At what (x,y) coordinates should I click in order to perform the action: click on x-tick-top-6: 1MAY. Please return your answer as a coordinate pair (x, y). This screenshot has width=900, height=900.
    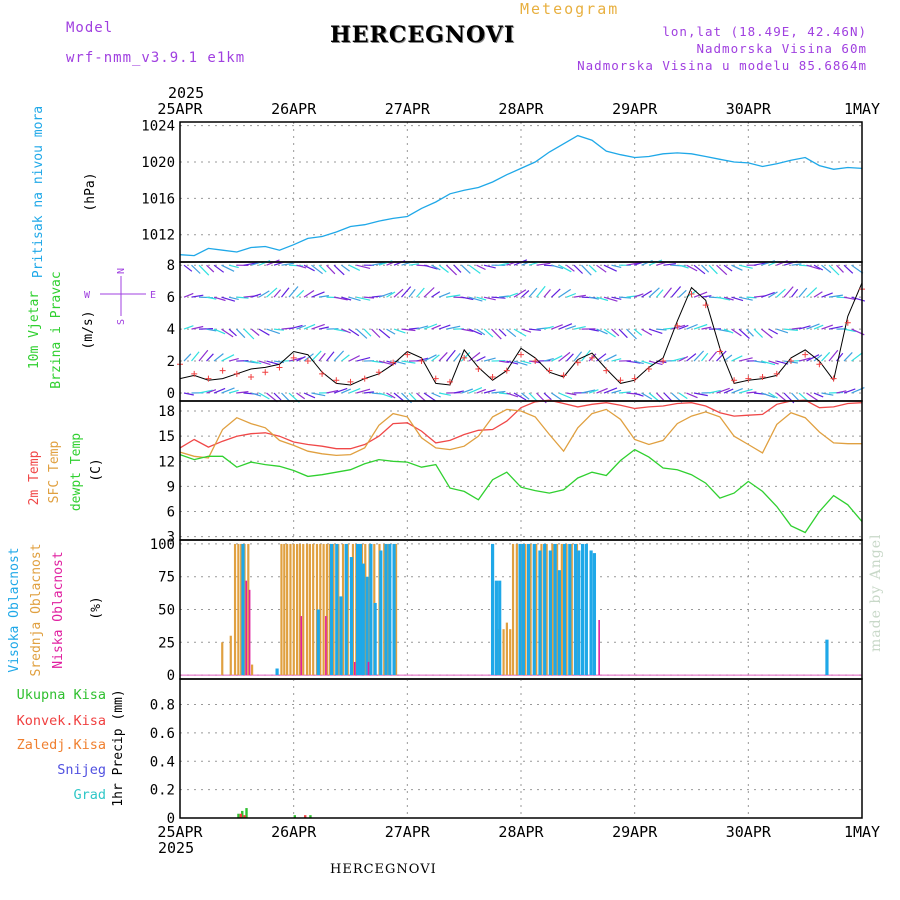
    Looking at the image, I should click on (862, 109).